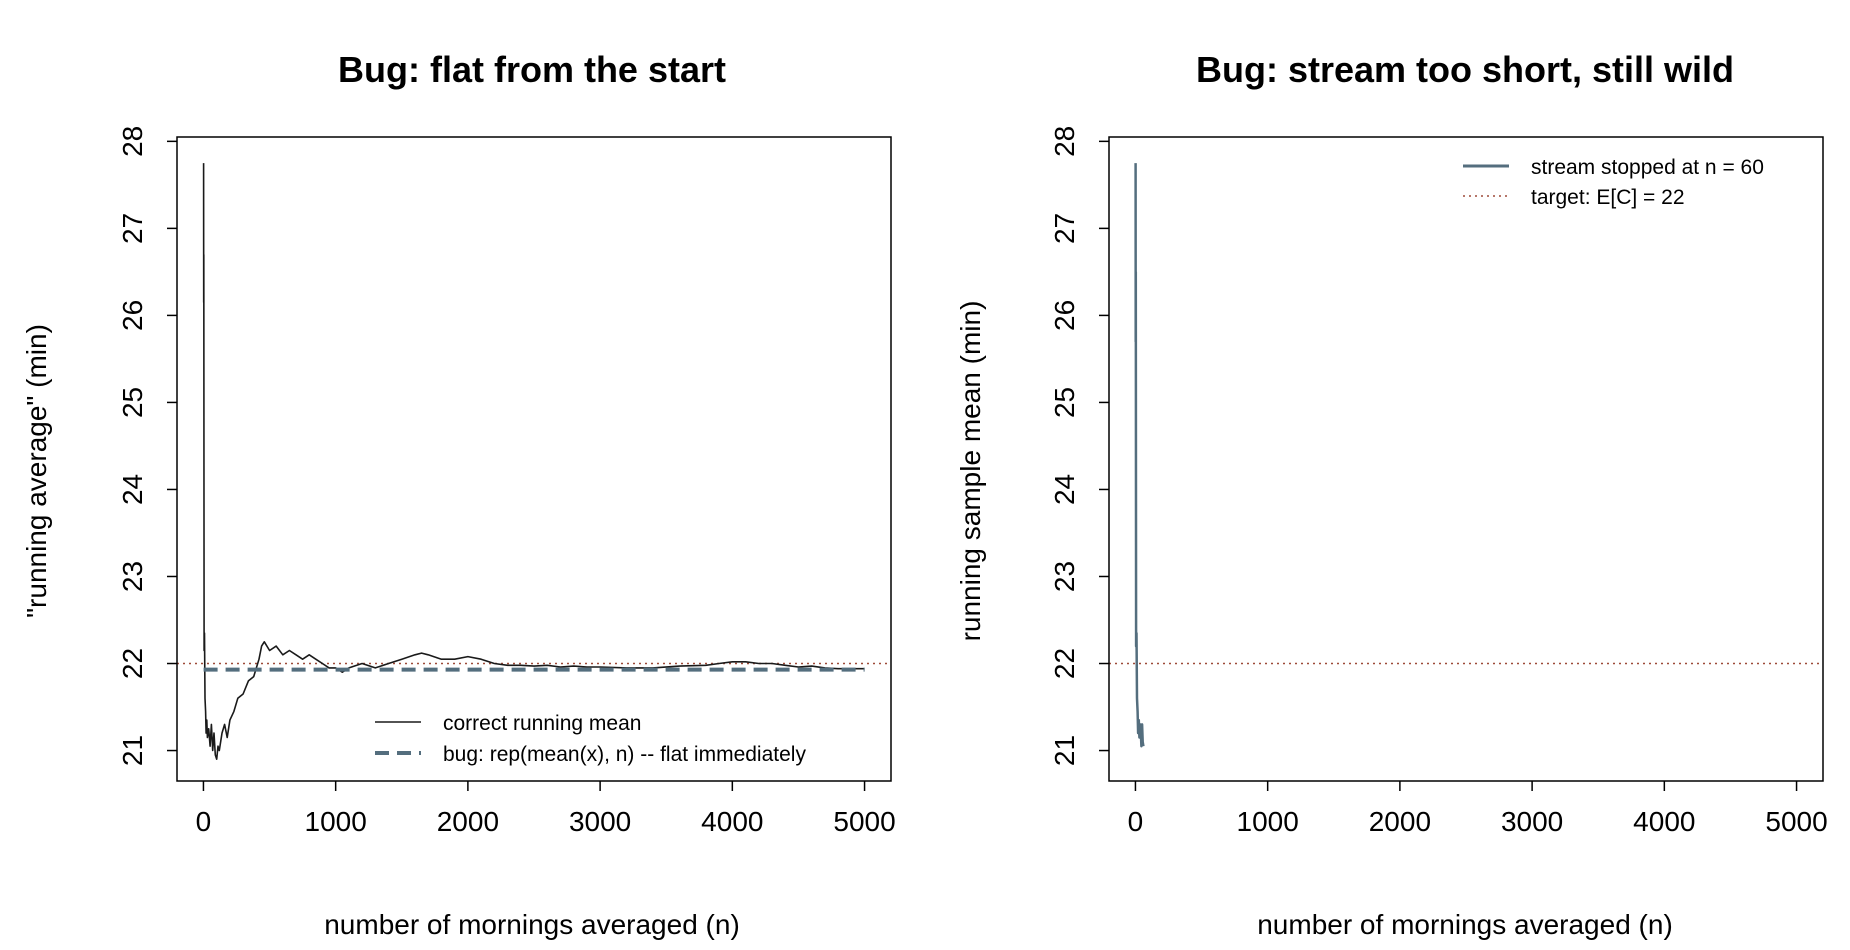 This screenshot has width=1850, height=950. What do you see at coordinates (36, 471) in the screenshot?
I see `y-axis-label: "running average" (min)` at bounding box center [36, 471].